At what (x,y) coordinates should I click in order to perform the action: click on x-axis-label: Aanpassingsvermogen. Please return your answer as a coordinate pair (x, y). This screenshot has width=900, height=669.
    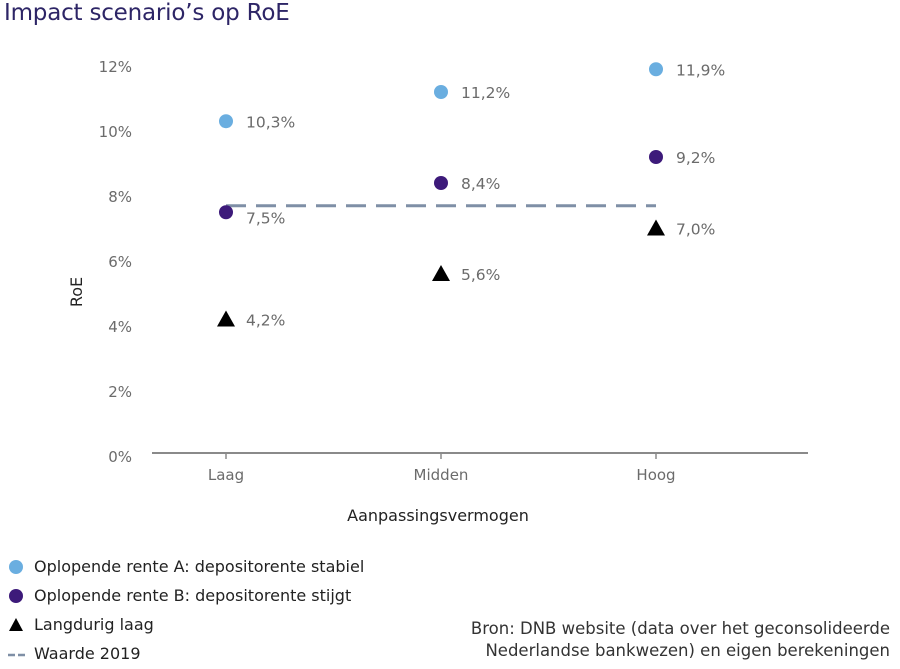
    Looking at the image, I should click on (438, 515).